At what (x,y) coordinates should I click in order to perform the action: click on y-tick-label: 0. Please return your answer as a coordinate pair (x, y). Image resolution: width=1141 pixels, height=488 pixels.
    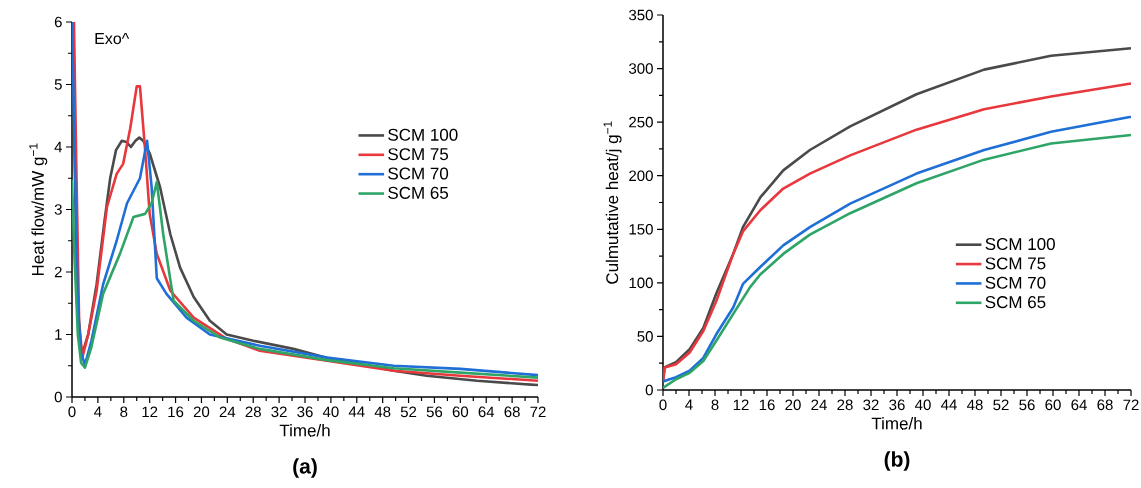
    Looking at the image, I should click on (649, 390).